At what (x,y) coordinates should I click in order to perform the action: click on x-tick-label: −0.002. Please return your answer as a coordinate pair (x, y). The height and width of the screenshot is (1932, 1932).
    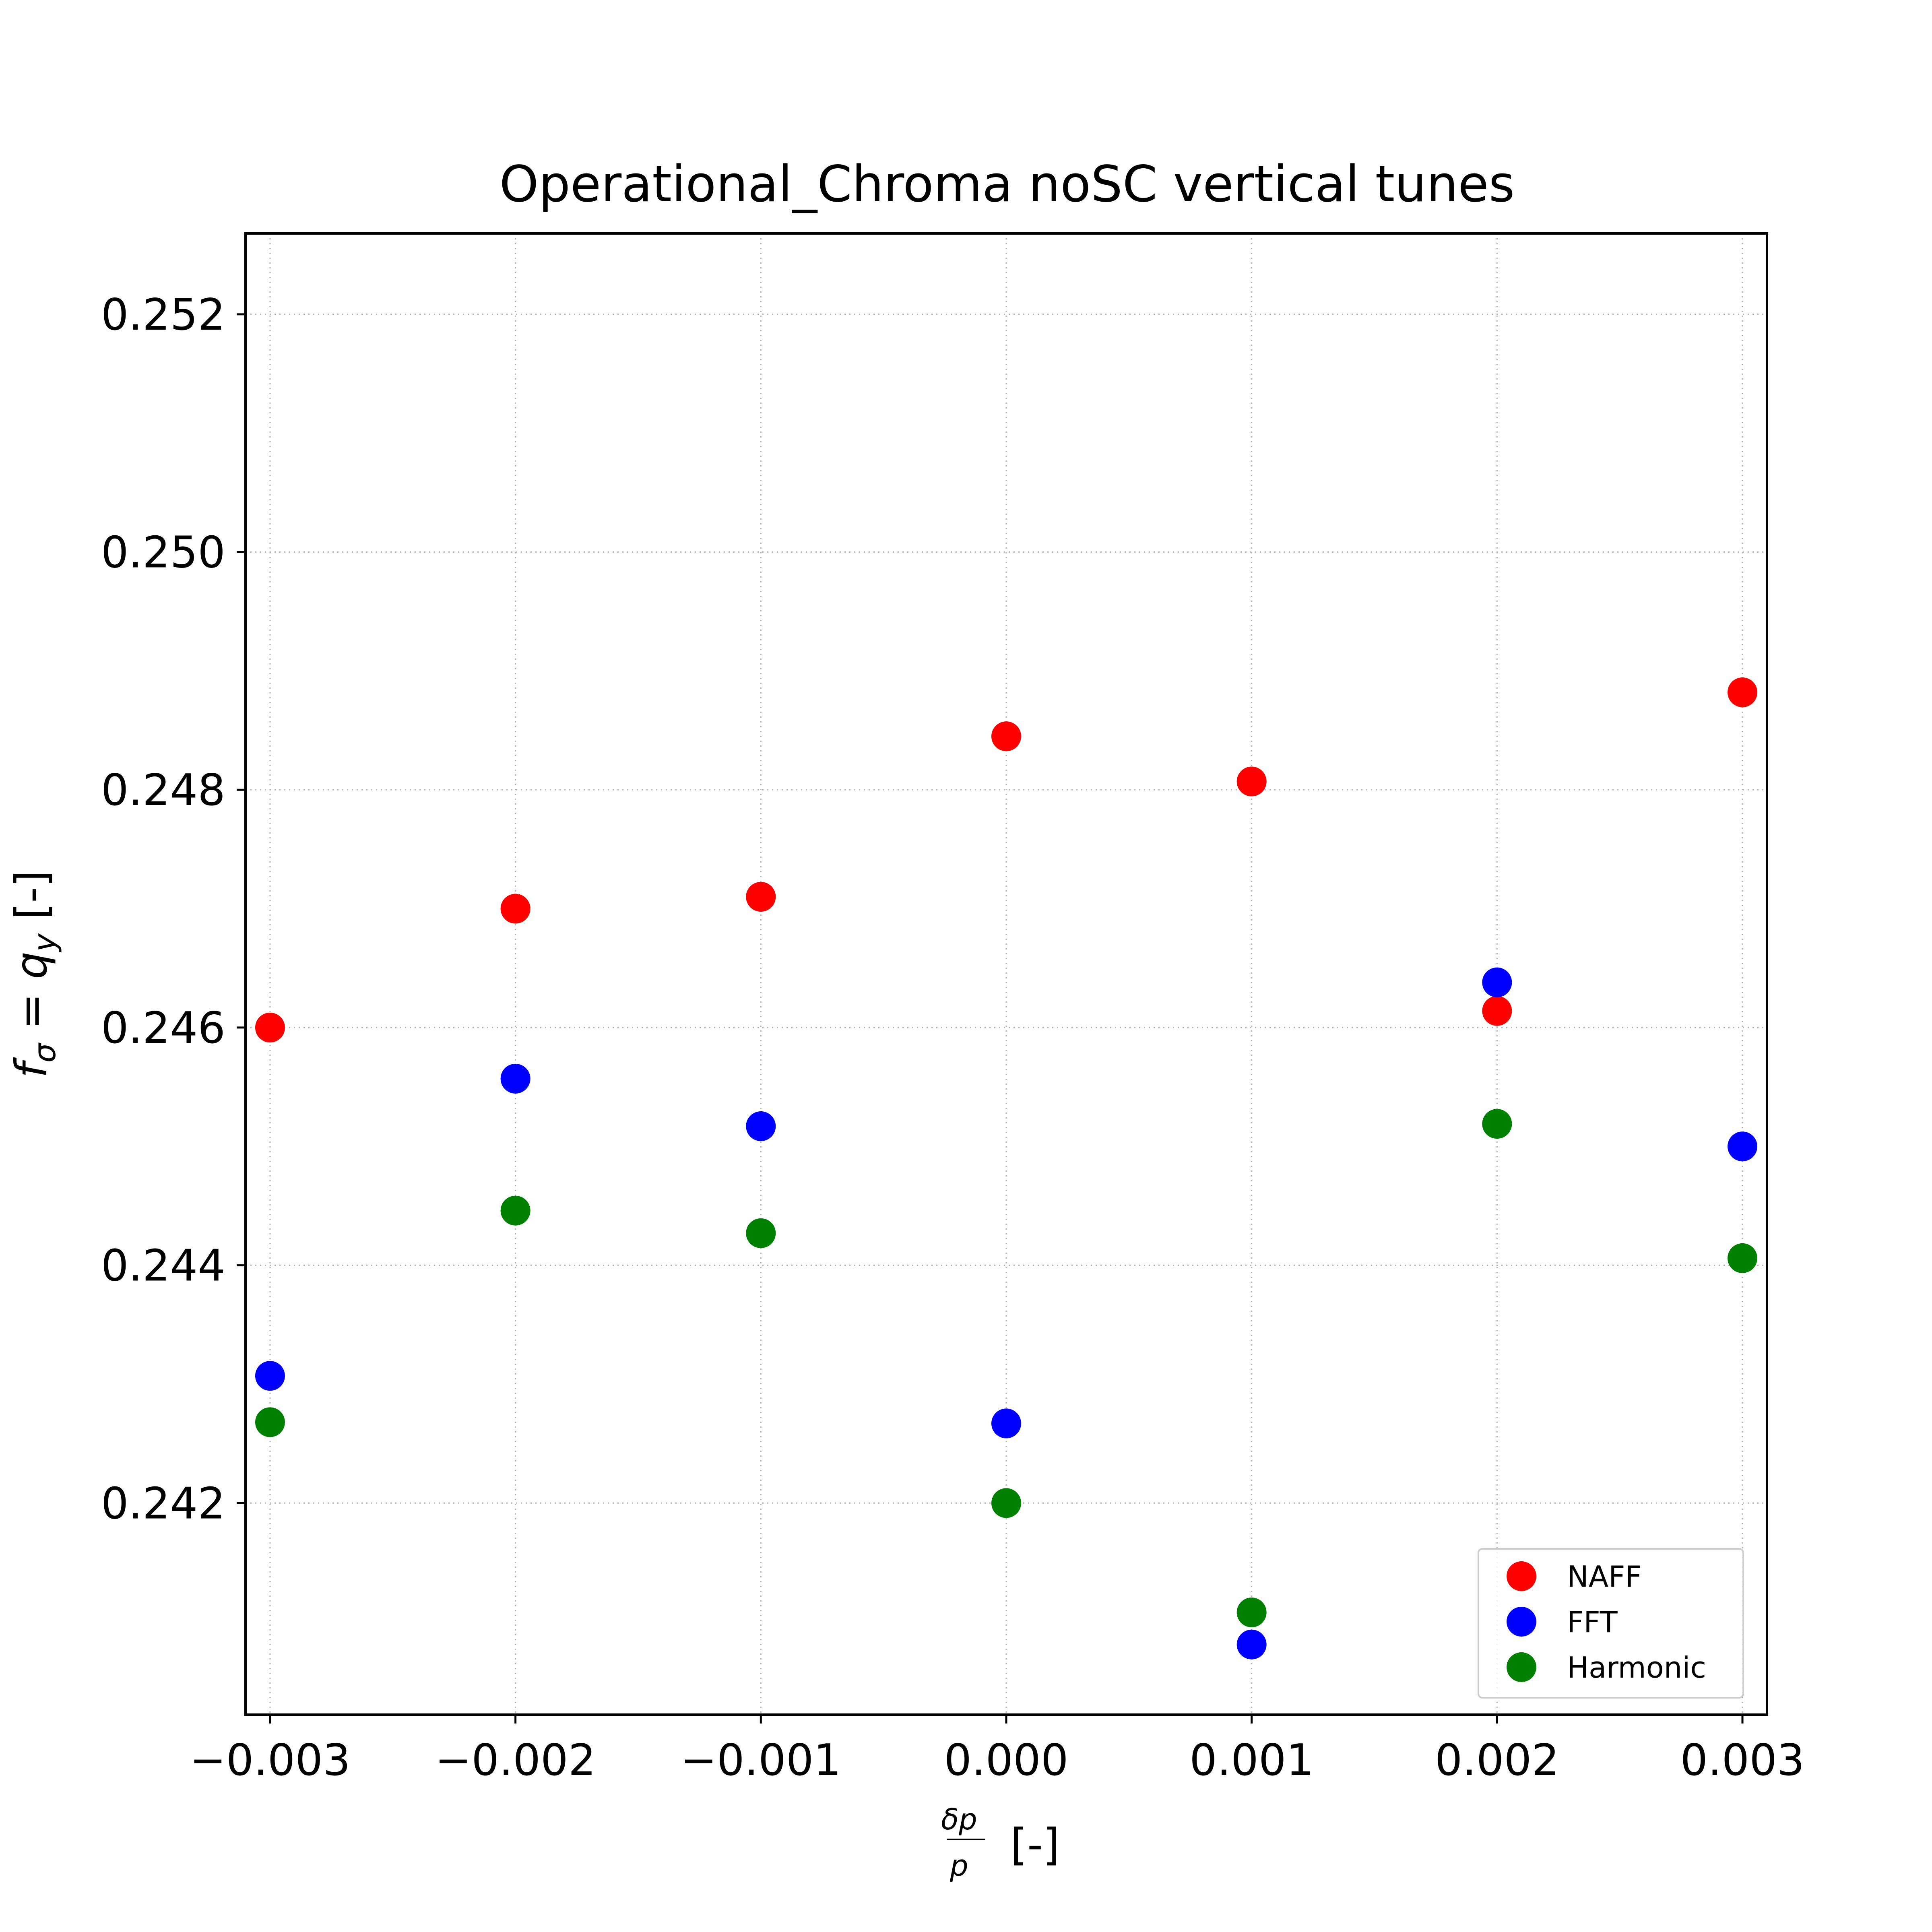
    Looking at the image, I should click on (515, 1760).